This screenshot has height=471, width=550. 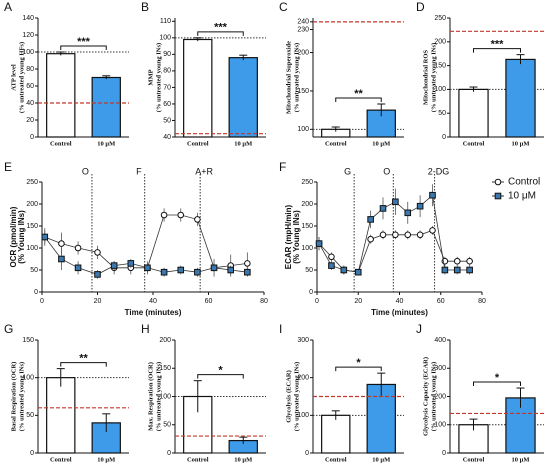 I want to click on x-tick-label: 20, so click(x=358, y=301).